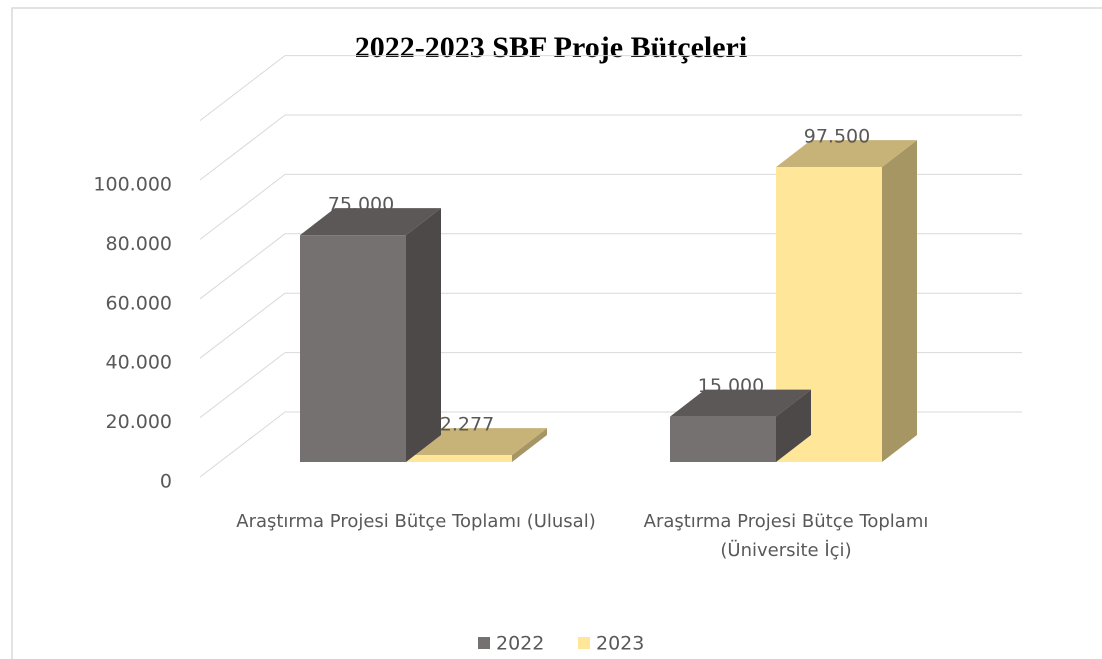  What do you see at coordinates (139, 363) in the screenshot?
I see `y-tick-label: 40.000` at bounding box center [139, 363].